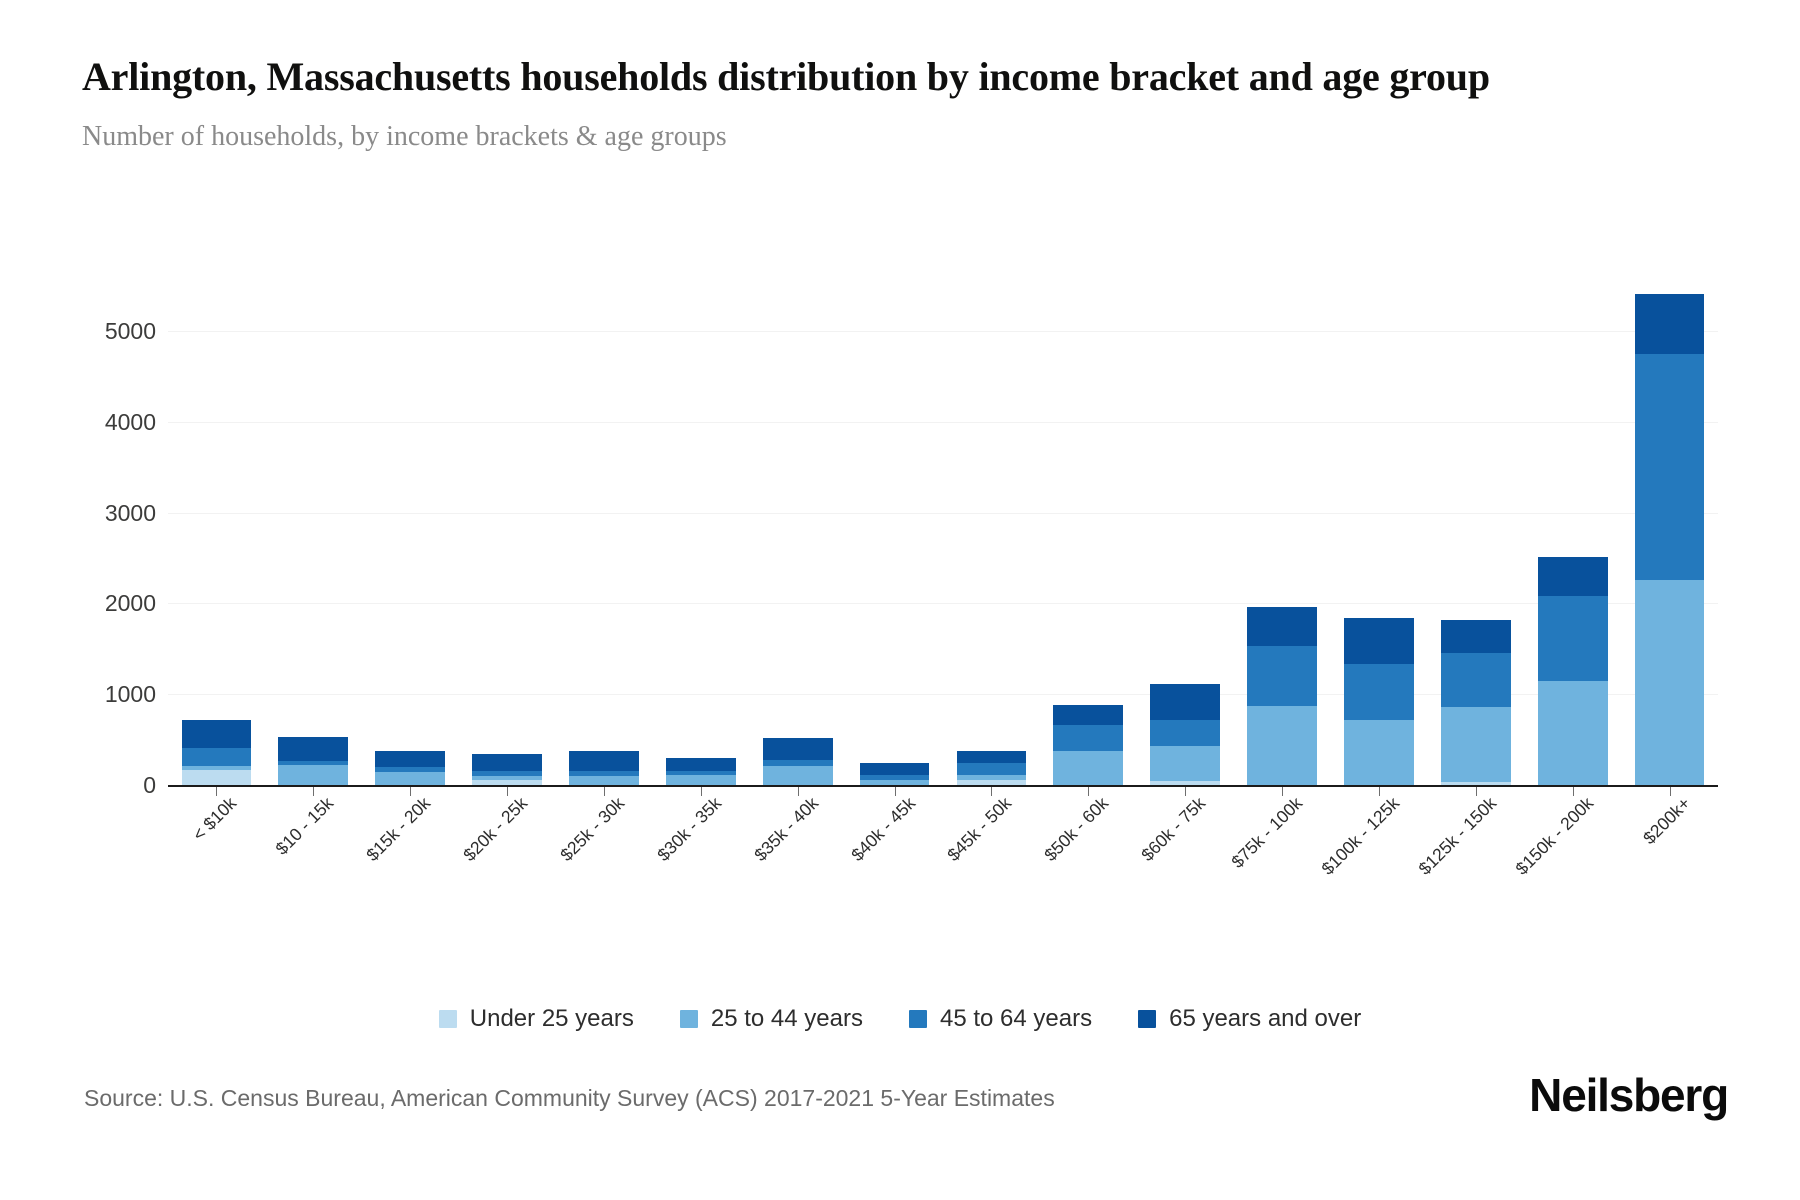  What do you see at coordinates (551, 1018) in the screenshot?
I see `legend-label: Under 25 years` at bounding box center [551, 1018].